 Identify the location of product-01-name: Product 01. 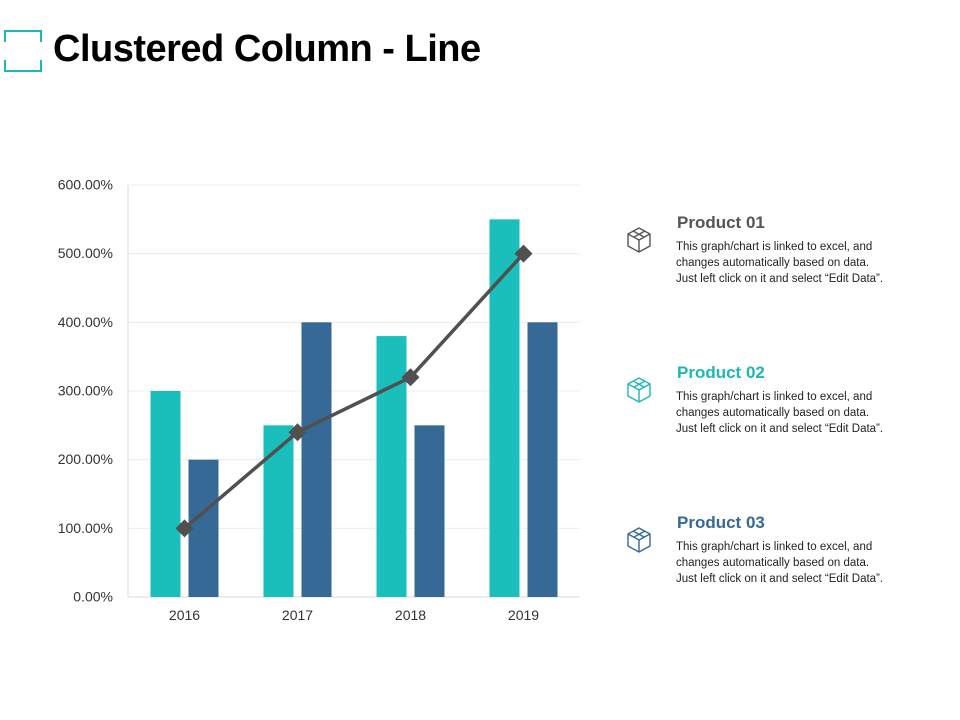
(721, 222).